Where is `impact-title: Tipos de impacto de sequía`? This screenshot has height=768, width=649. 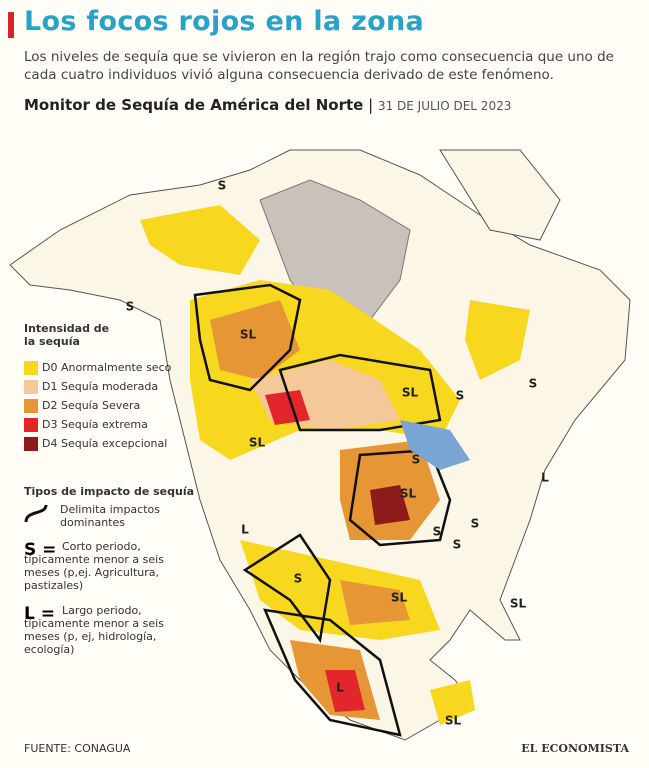
impact-title: Tipos de impacto de sequía is located at coordinates (109, 491).